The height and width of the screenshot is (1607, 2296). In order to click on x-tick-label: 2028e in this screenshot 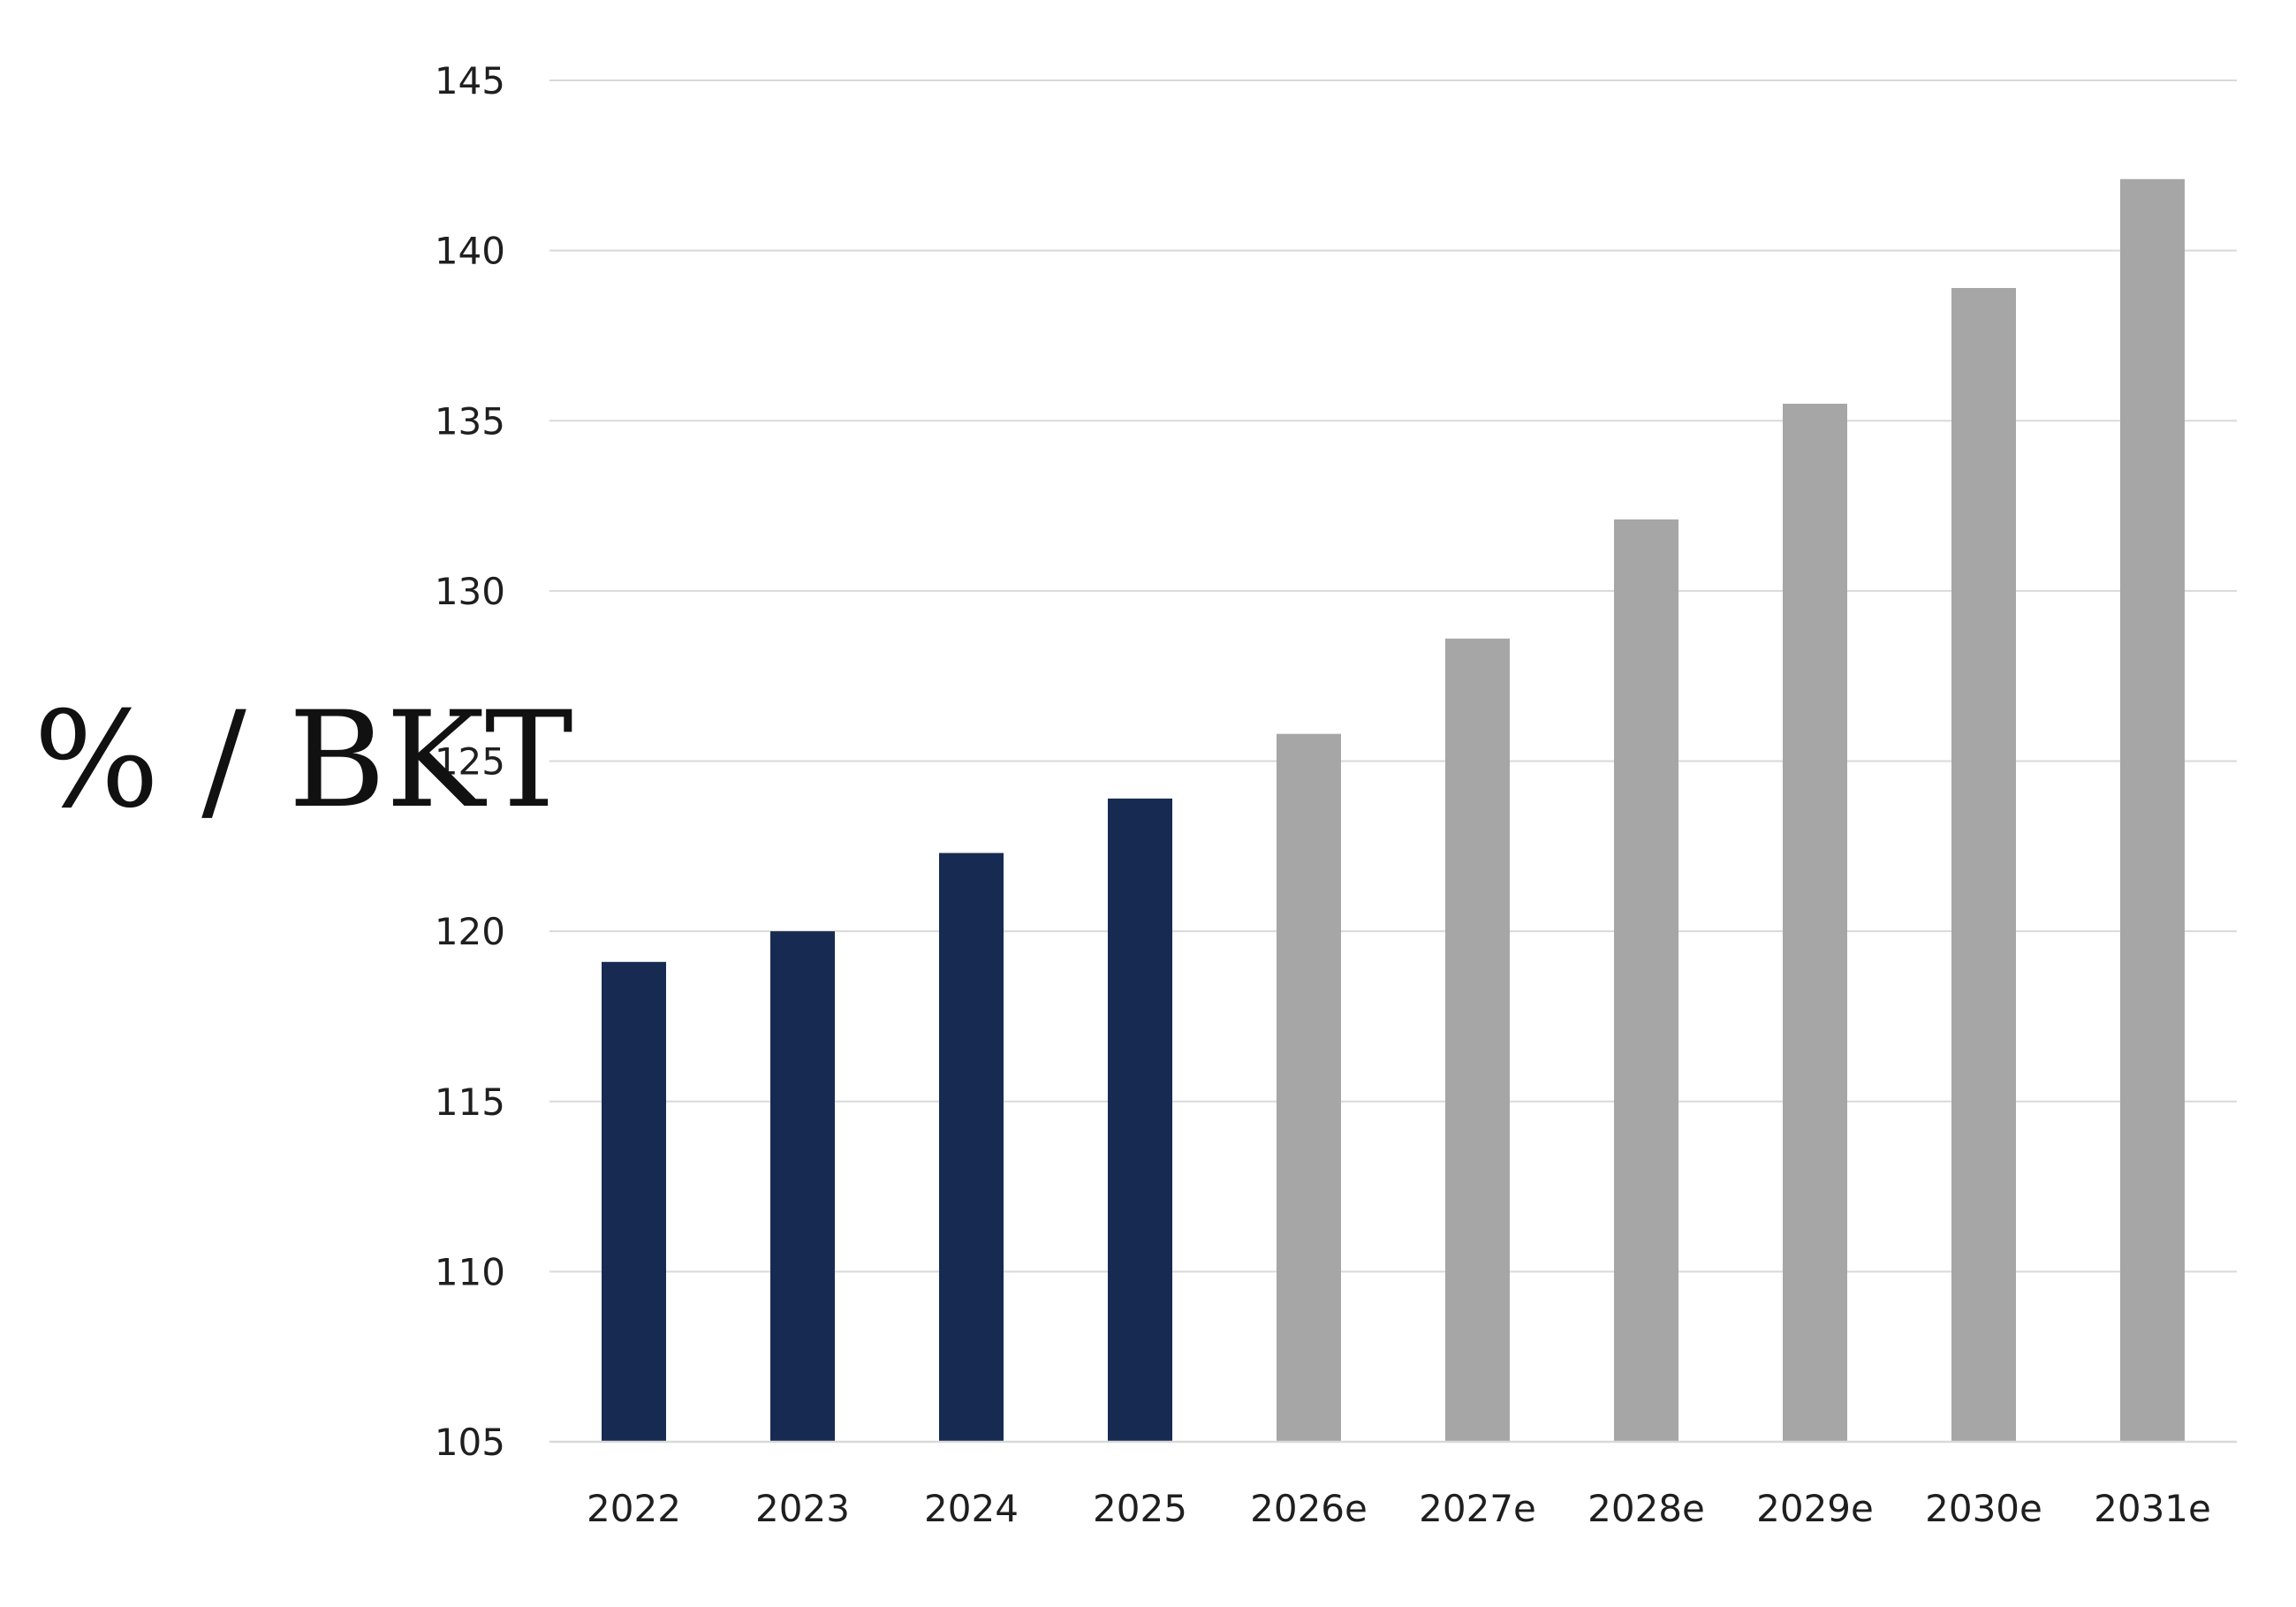, I will do `click(1646, 1508)`.